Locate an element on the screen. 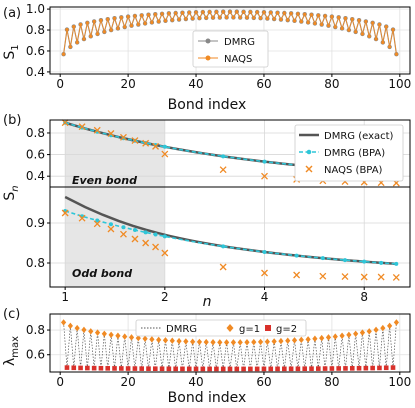 This screenshot has height=408, width=415. ticklabel-x-80: 80 is located at coordinates (331, 84).